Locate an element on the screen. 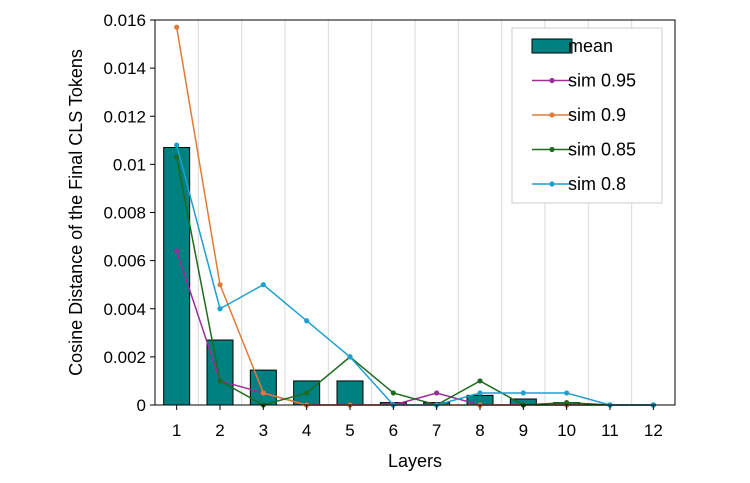  legend-label: sim 0.8 is located at coordinates (597, 184).